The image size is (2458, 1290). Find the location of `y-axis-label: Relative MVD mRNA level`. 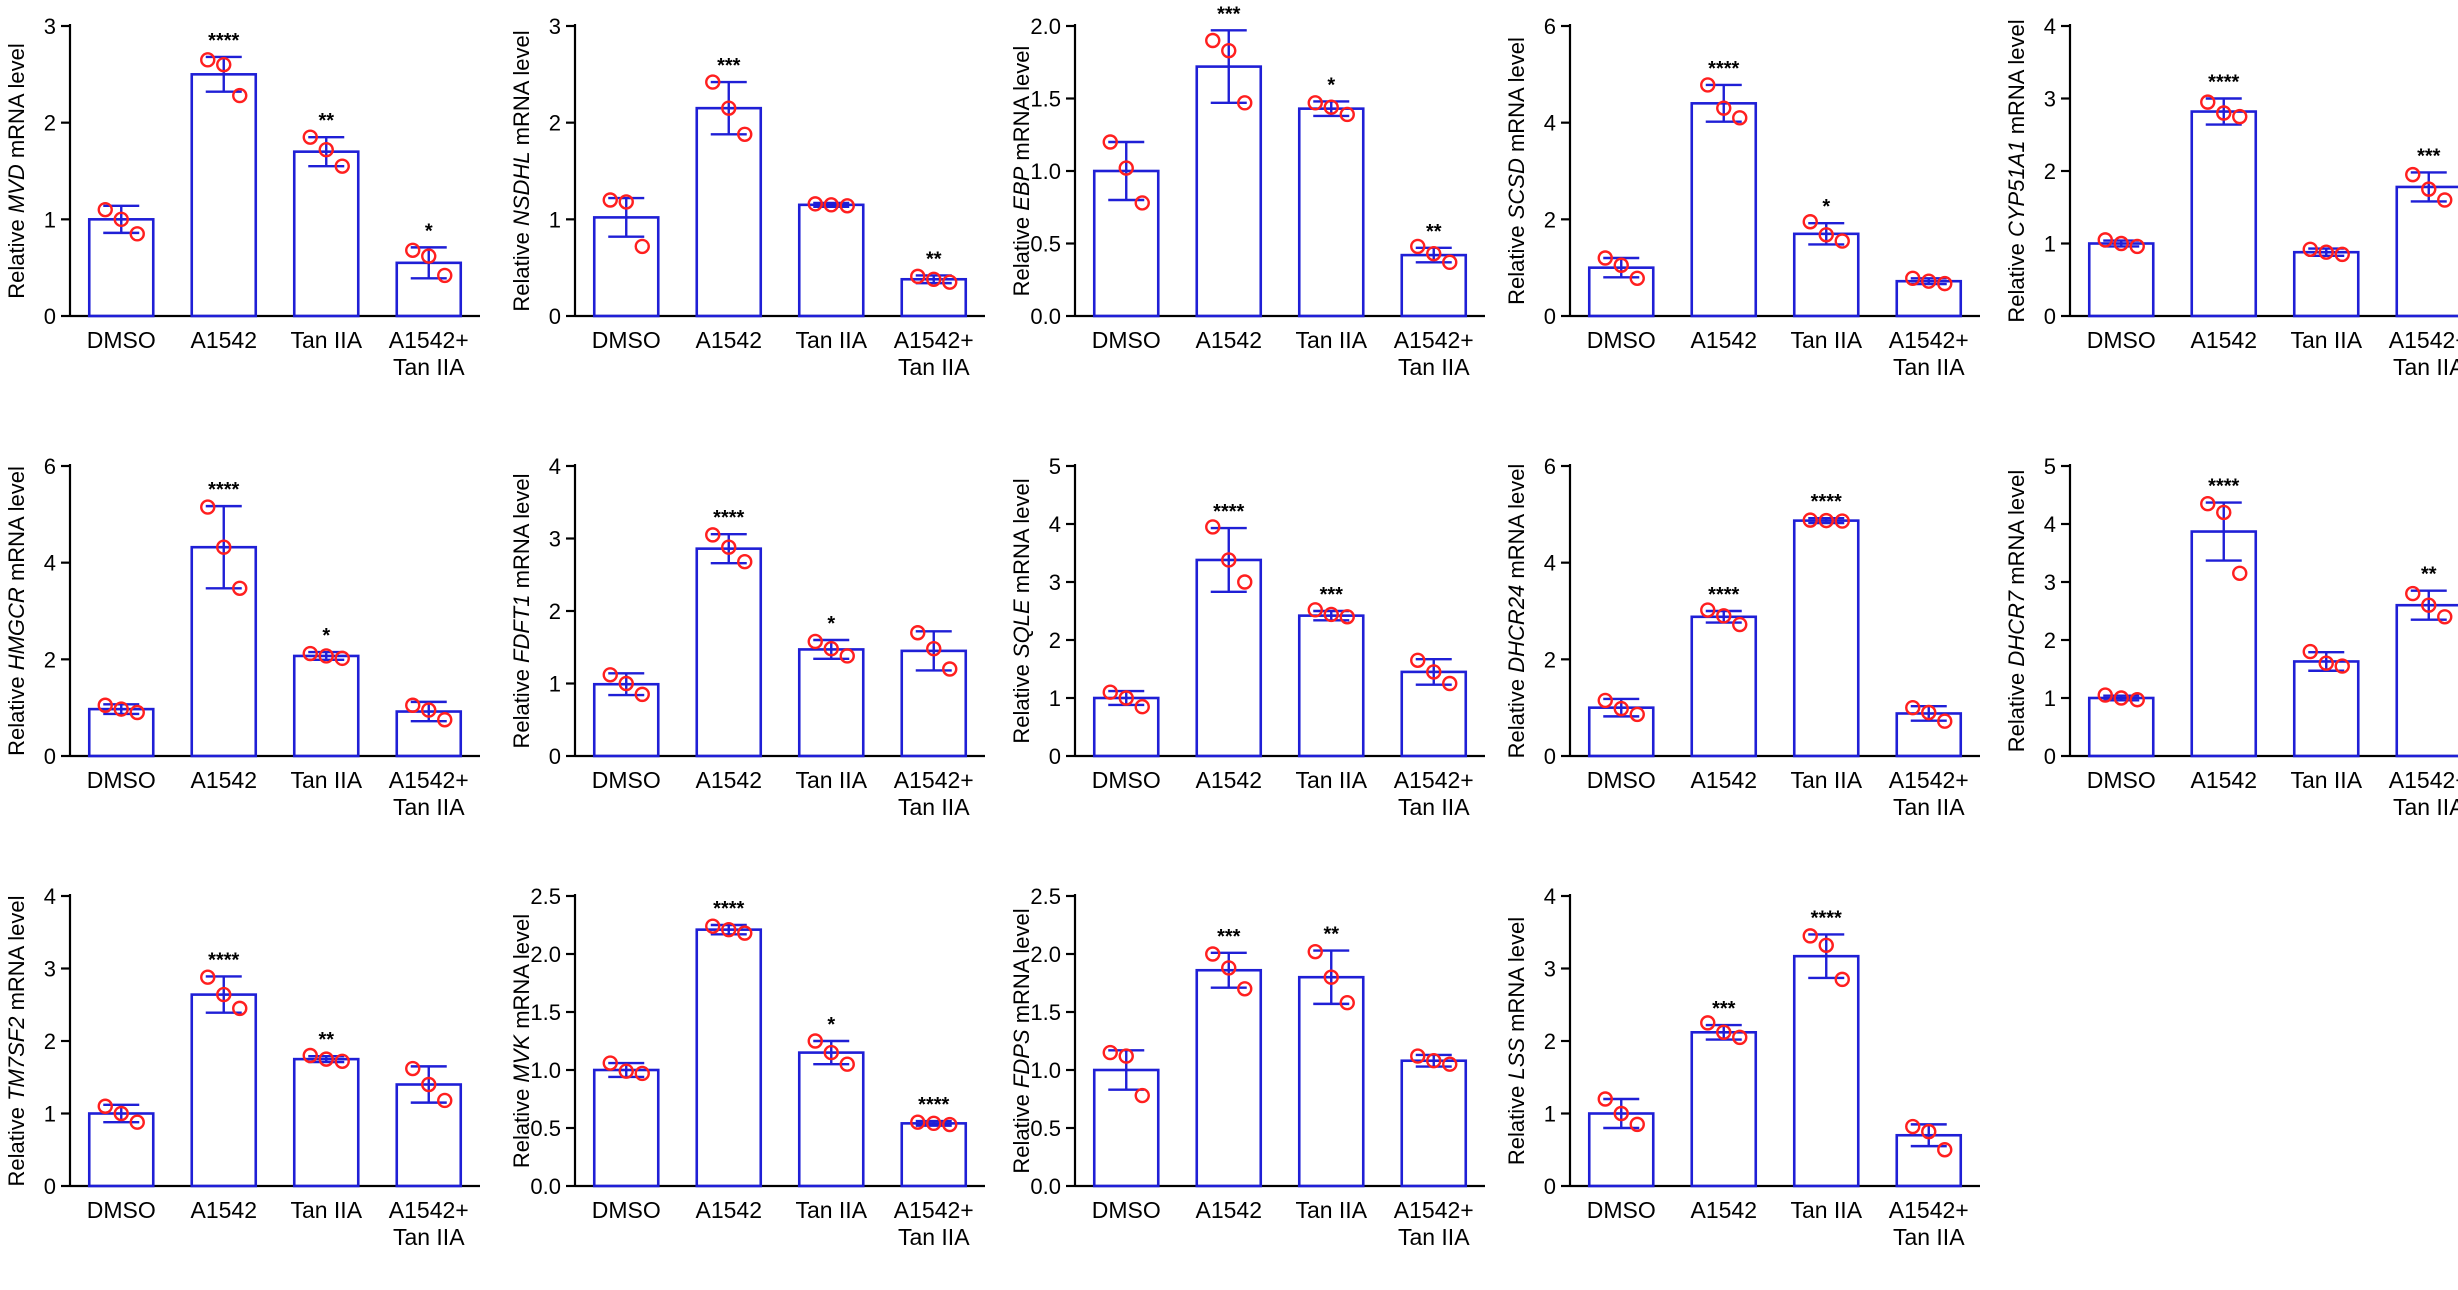

y-axis-label: Relative MVD mRNA level is located at coordinates (16, 171).